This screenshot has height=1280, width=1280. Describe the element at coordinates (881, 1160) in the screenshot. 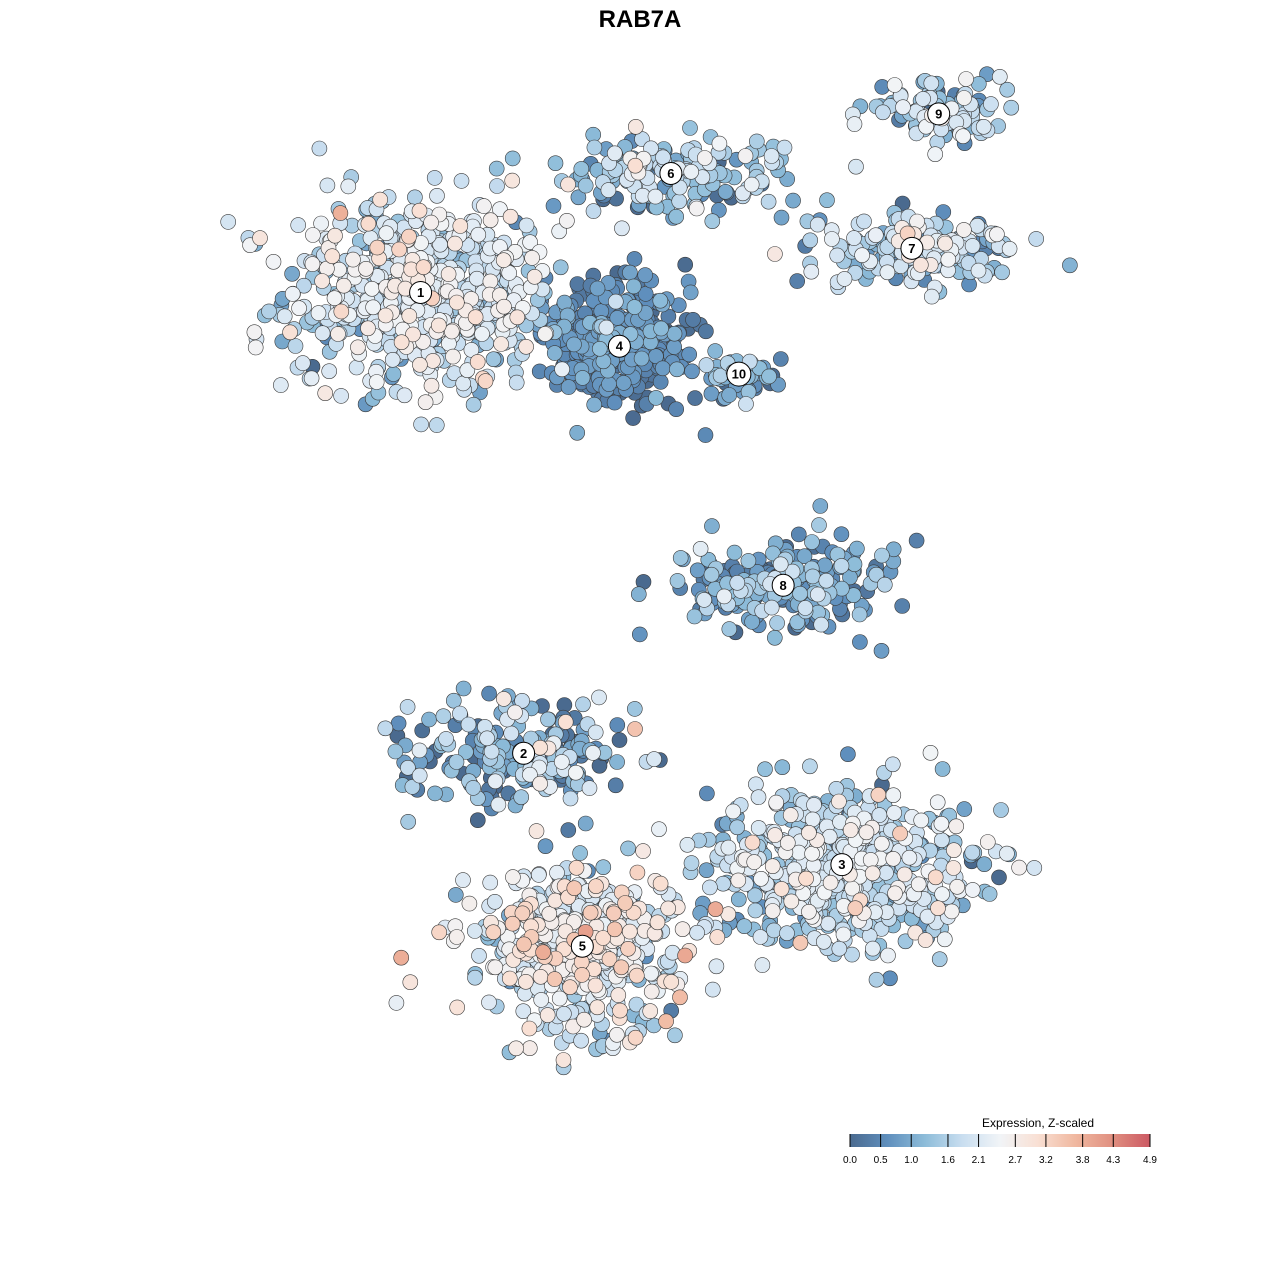

I see `colorbar-tick-label: 0.5` at that location.